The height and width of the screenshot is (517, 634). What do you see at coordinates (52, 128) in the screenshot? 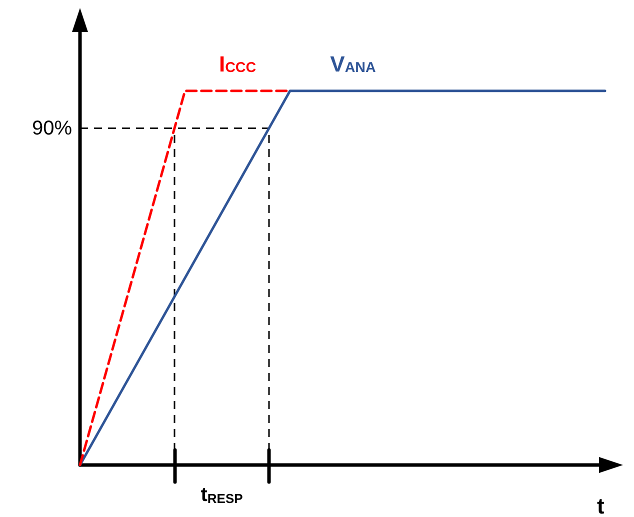
I see `ref-line-label: 90%` at bounding box center [52, 128].